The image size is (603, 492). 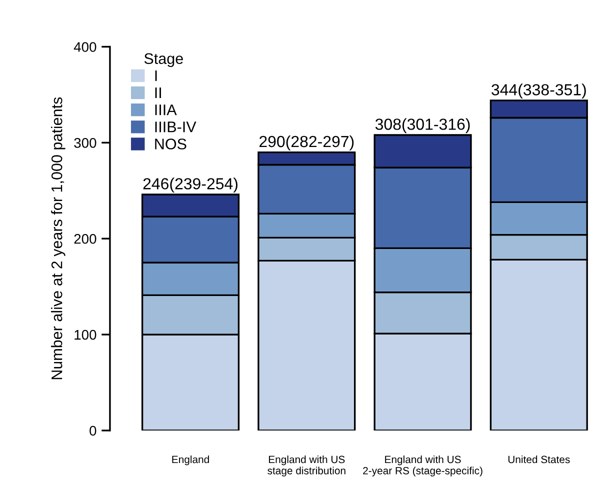 I want to click on legend-label: IIIB-IV, so click(x=175, y=127).